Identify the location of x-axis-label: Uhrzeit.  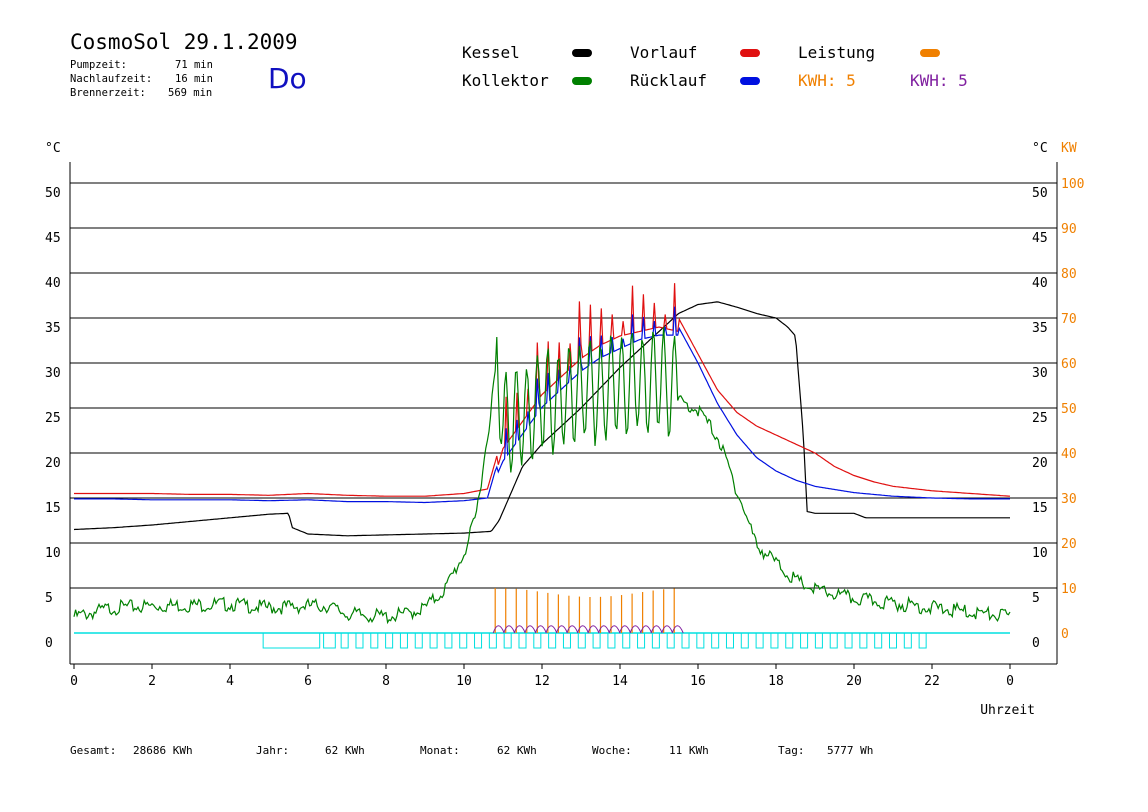
(1007, 710).